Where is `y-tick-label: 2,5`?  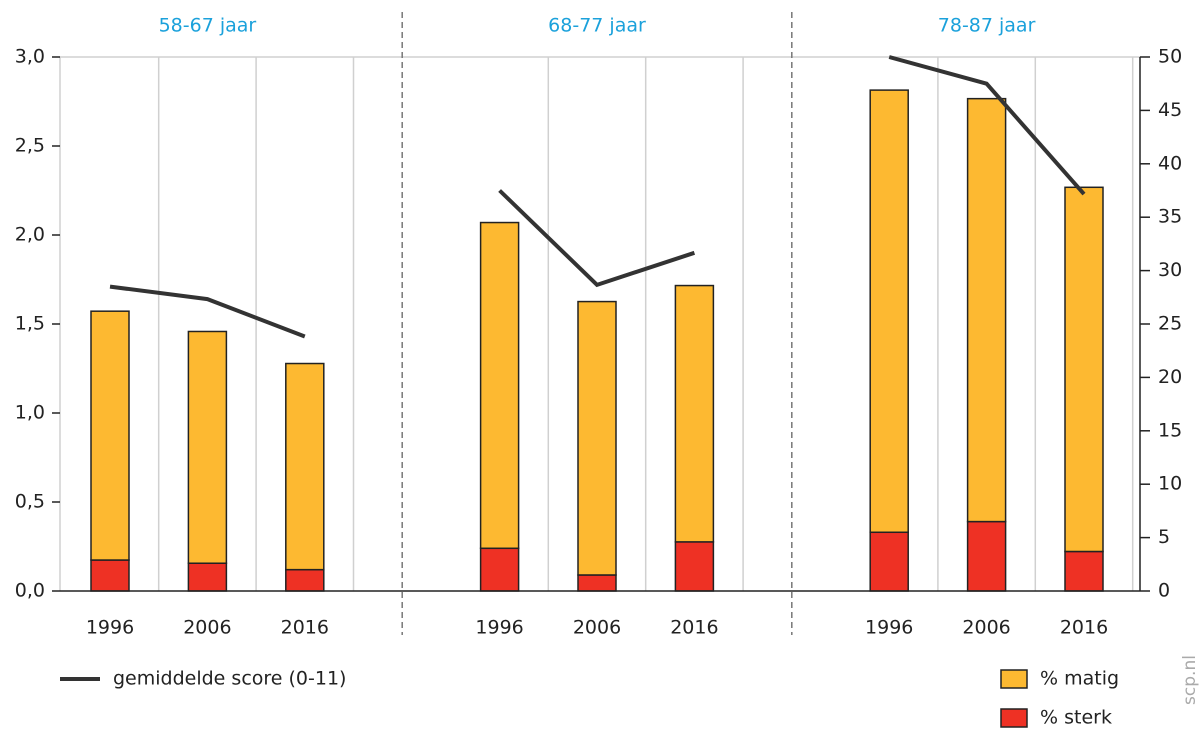 y-tick-label: 2,5 is located at coordinates (30, 146).